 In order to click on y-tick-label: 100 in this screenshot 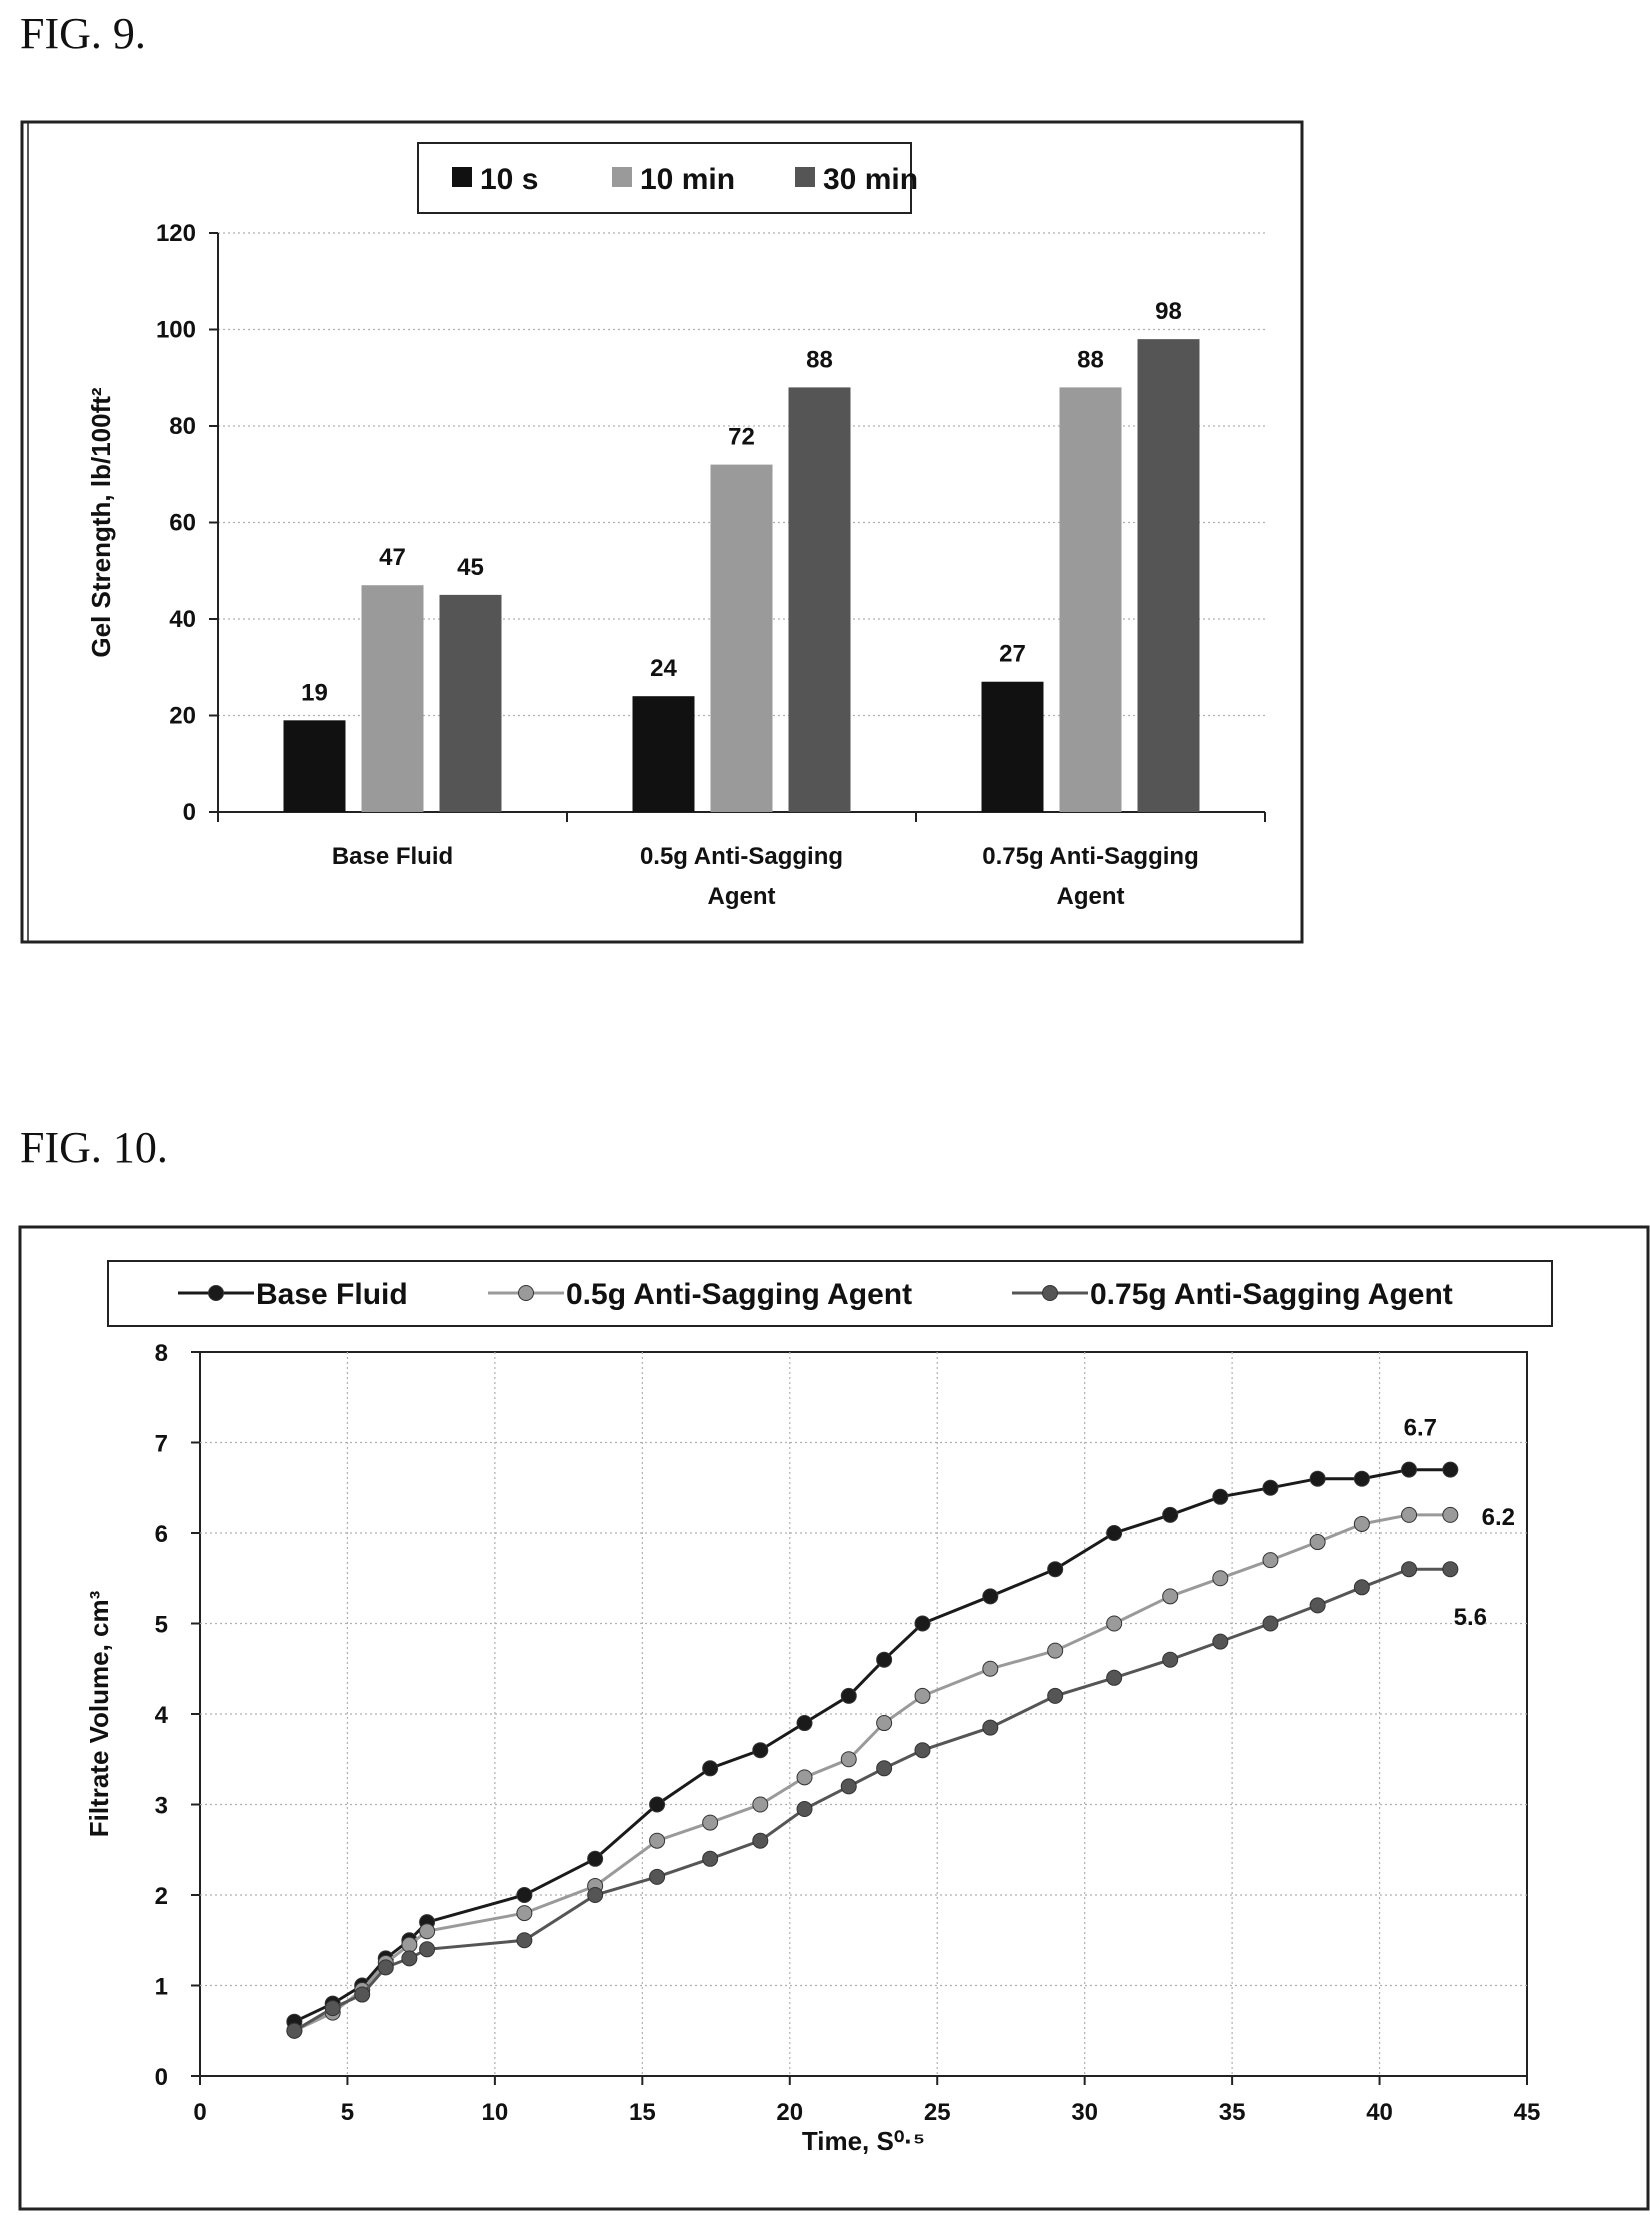, I will do `click(176, 330)`.